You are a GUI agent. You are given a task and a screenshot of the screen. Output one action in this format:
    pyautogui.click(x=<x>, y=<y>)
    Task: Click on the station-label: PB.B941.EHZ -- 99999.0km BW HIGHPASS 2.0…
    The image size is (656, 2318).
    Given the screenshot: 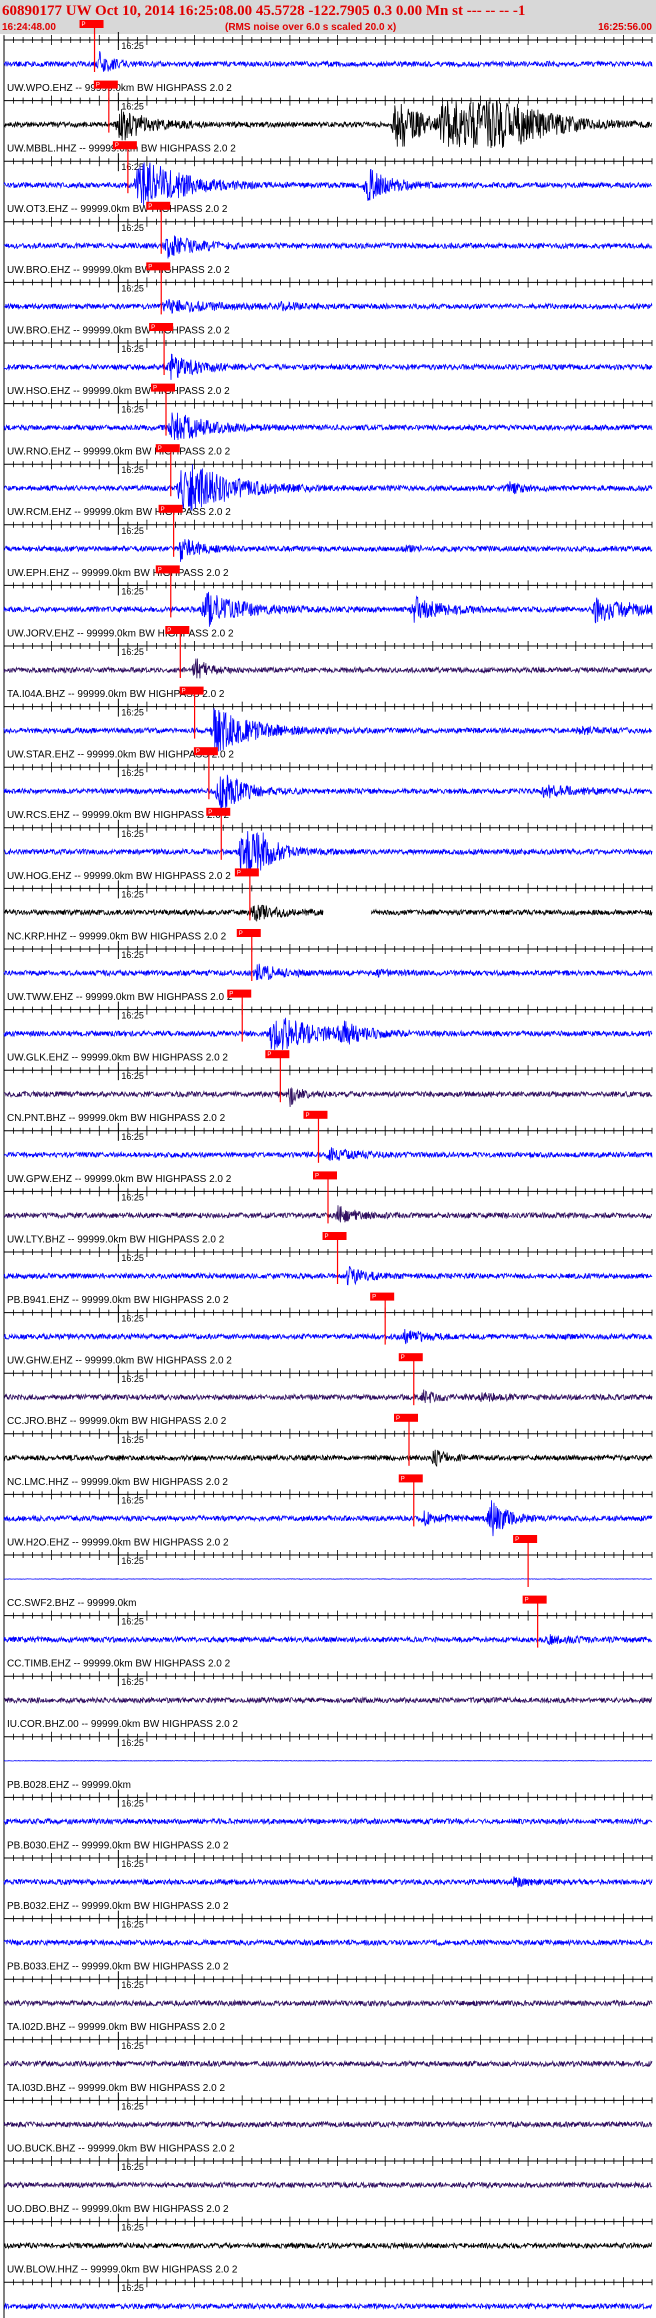 What is the action you would take?
    pyautogui.click(x=118, y=1300)
    